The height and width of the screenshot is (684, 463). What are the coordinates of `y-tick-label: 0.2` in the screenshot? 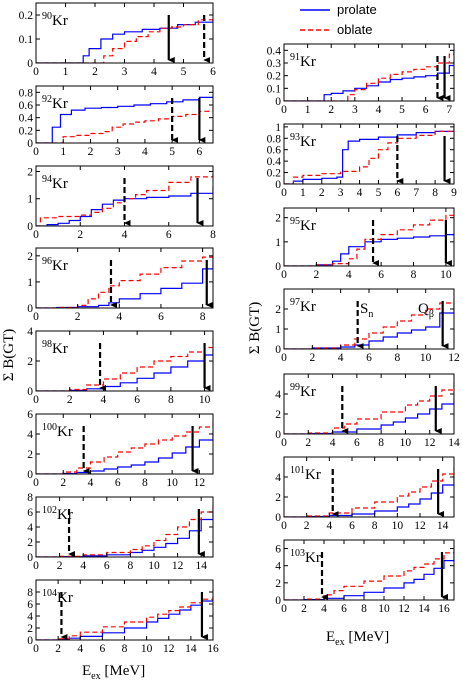 It's located at (26, 131).